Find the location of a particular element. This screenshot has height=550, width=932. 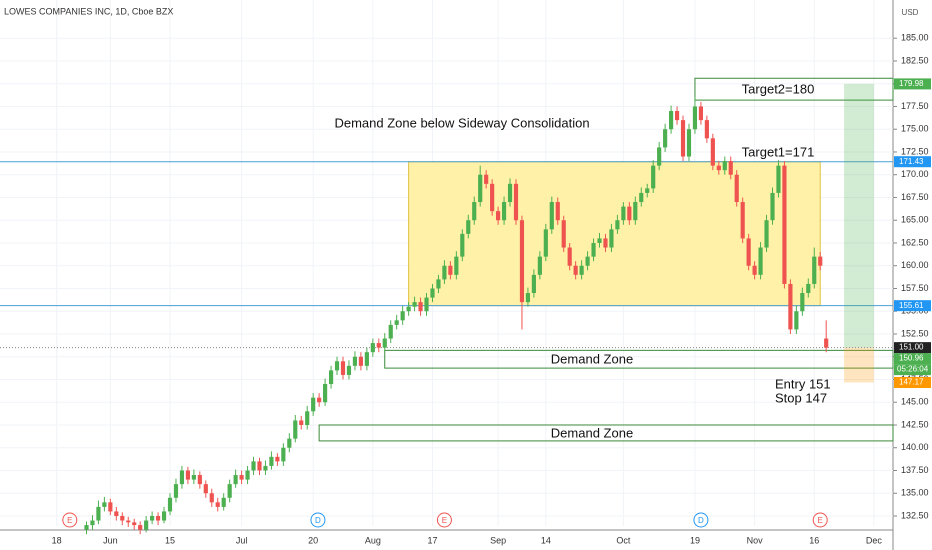

countdown: 05:26:04 is located at coordinates (913, 369).